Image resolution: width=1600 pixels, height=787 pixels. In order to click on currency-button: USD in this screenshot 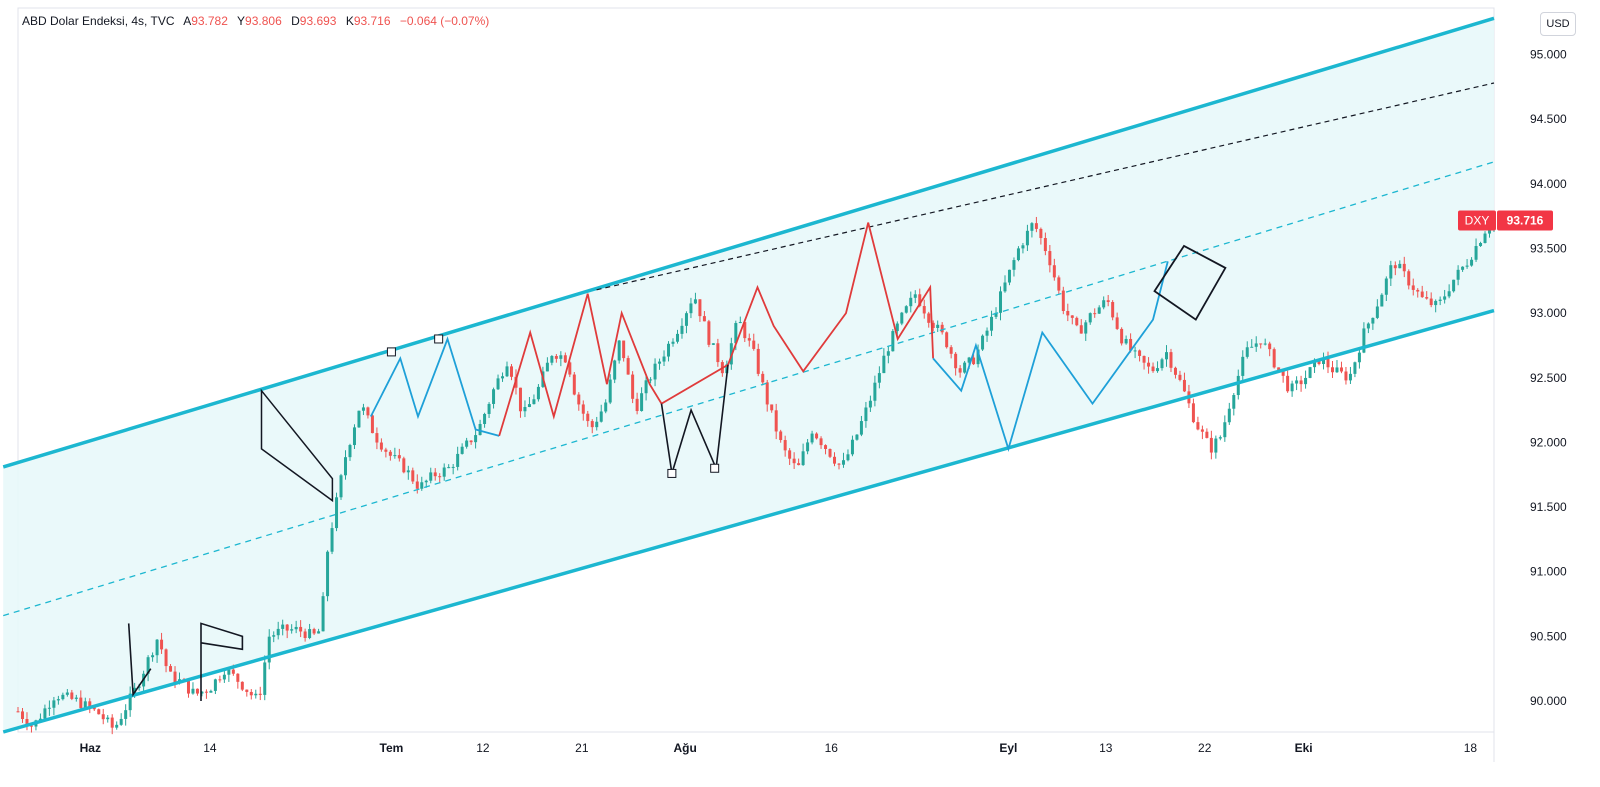, I will do `click(1558, 24)`.